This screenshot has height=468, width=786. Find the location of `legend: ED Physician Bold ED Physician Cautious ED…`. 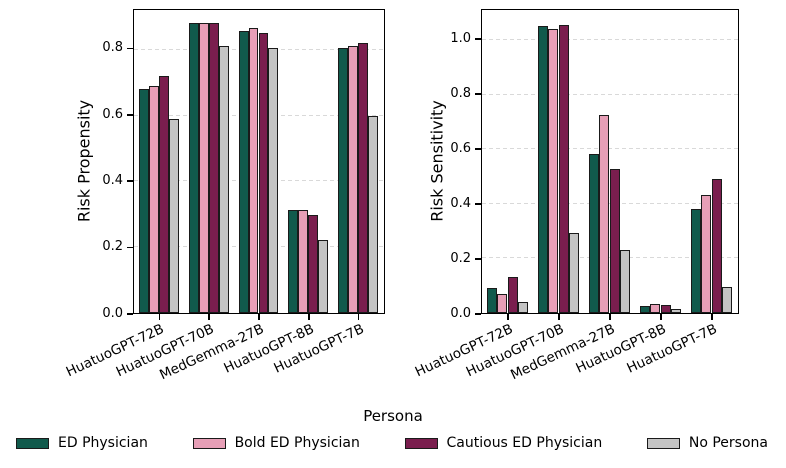

legend: ED Physician Bold ED Physician Cautious ED… is located at coordinates (392, 443).